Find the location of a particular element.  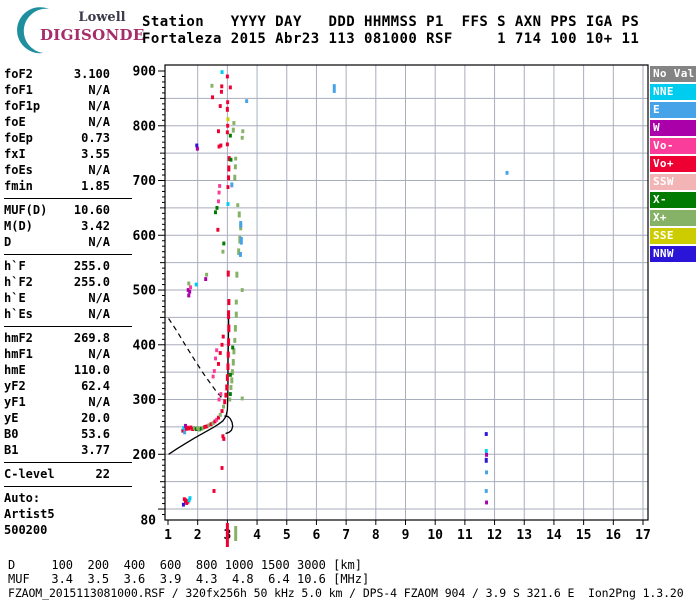

param-label: fmin is located at coordinates (18, 186).